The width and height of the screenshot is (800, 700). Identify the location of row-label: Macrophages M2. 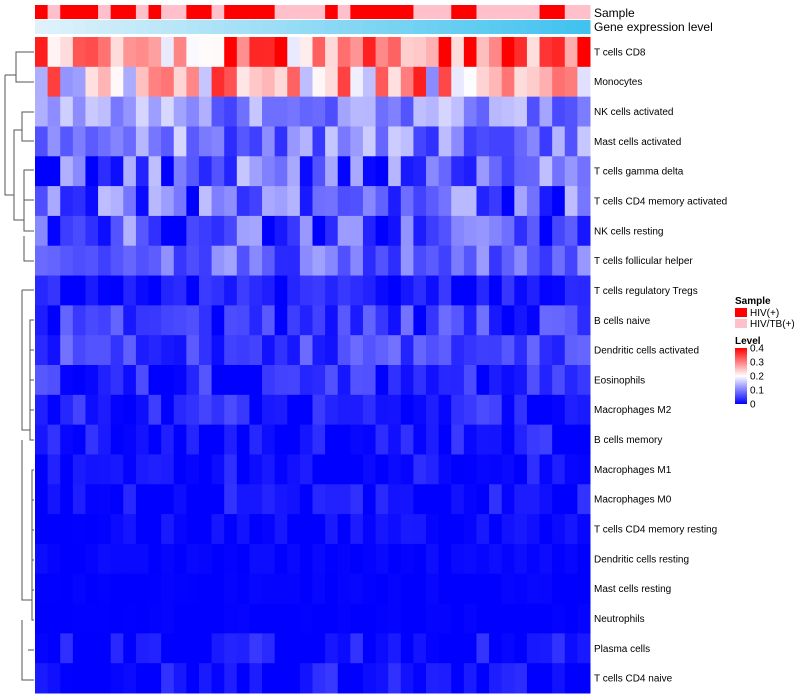
(633, 410).